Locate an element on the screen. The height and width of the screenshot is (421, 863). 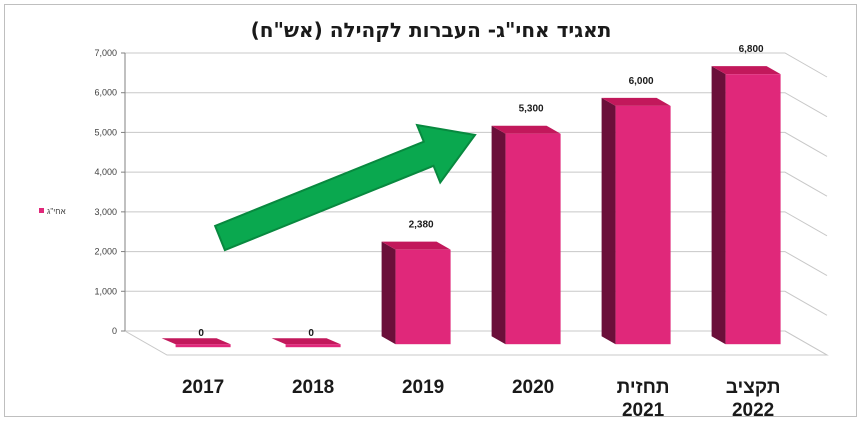
y-tick-label: 2,000 is located at coordinates (105, 252).